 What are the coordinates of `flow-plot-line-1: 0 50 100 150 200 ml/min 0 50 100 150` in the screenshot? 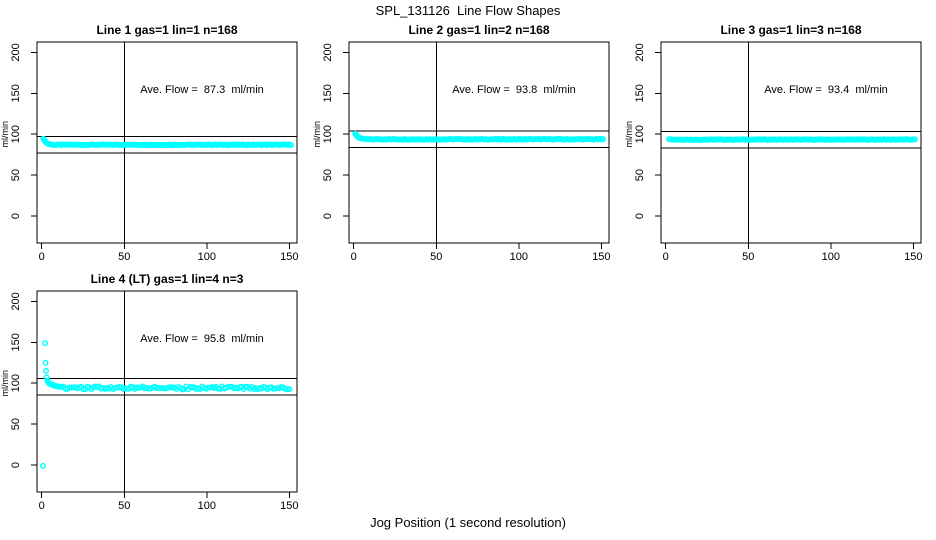 It's located at (149, 152).